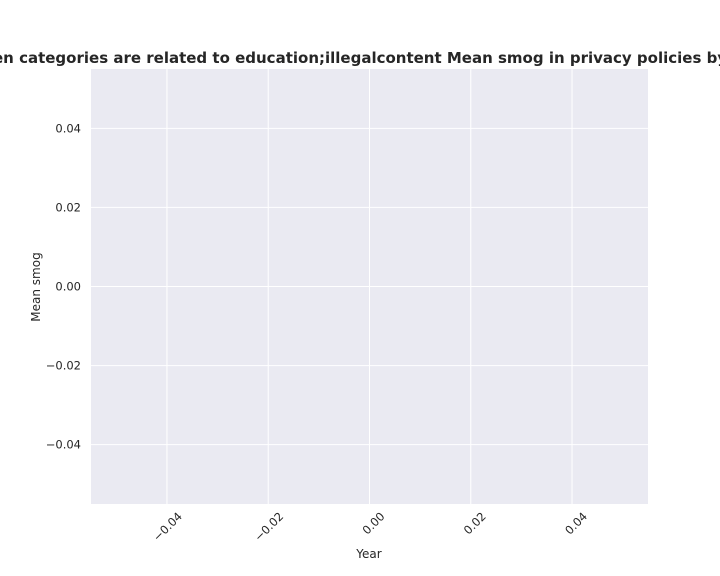 The image size is (720, 576). Describe the element at coordinates (68, 128) in the screenshot. I see `y-tick-label: 0.04` at that location.